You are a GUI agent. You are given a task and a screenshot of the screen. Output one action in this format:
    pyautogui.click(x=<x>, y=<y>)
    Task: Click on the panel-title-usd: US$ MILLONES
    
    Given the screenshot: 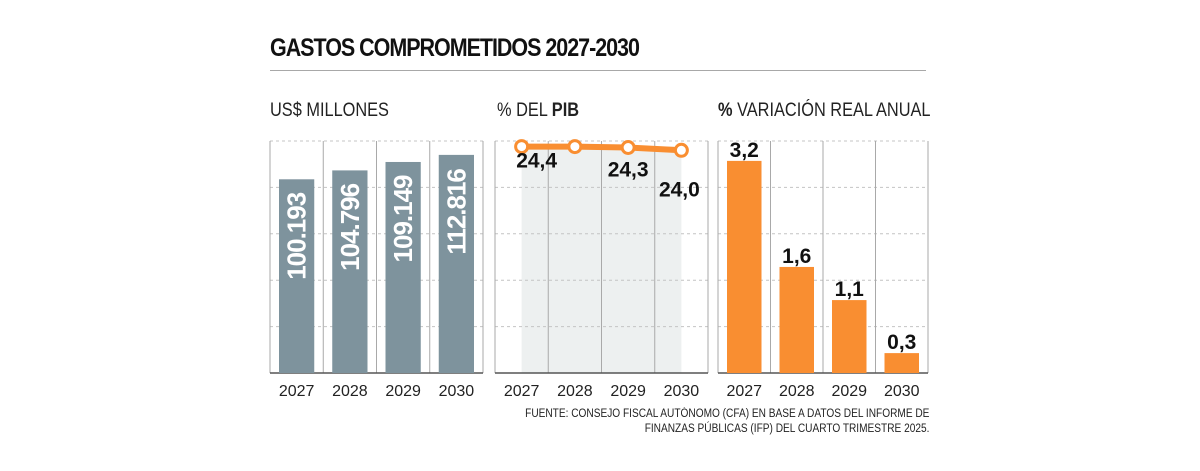 What is the action you would take?
    pyautogui.click(x=329, y=110)
    